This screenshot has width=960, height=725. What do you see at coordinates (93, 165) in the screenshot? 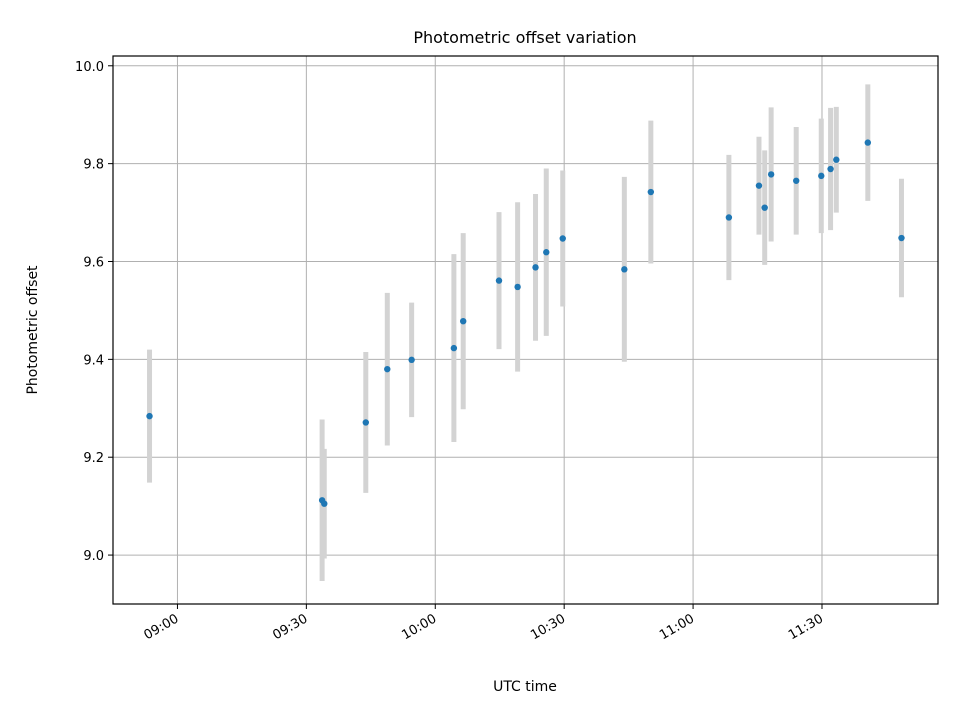
I see `y-tick-label: 9.8` at bounding box center [93, 165].